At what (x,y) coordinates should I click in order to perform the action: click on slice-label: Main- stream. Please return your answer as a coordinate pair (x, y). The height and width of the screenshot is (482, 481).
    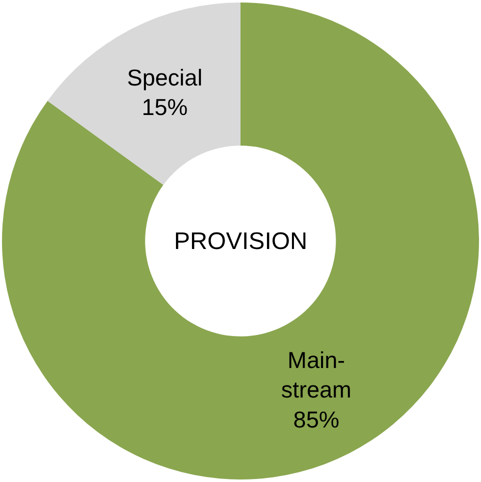
    Looking at the image, I should click on (316, 374).